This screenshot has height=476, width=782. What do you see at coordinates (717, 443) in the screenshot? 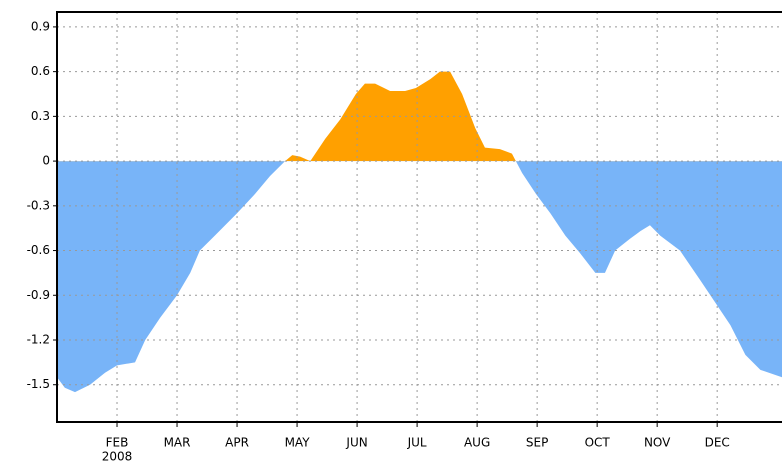
I see `x-tick-label: DEC` at bounding box center [717, 443].